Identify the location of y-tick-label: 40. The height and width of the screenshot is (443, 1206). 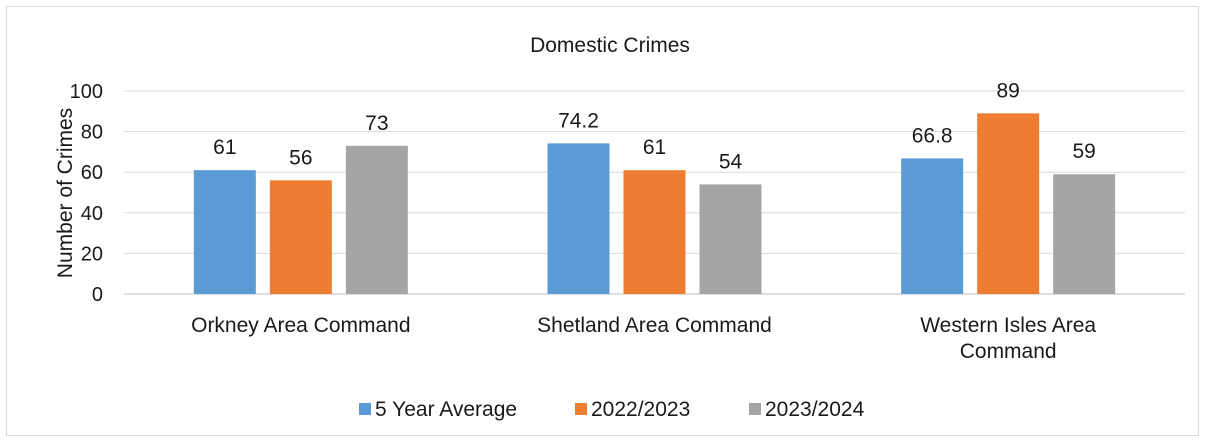
(92, 214).